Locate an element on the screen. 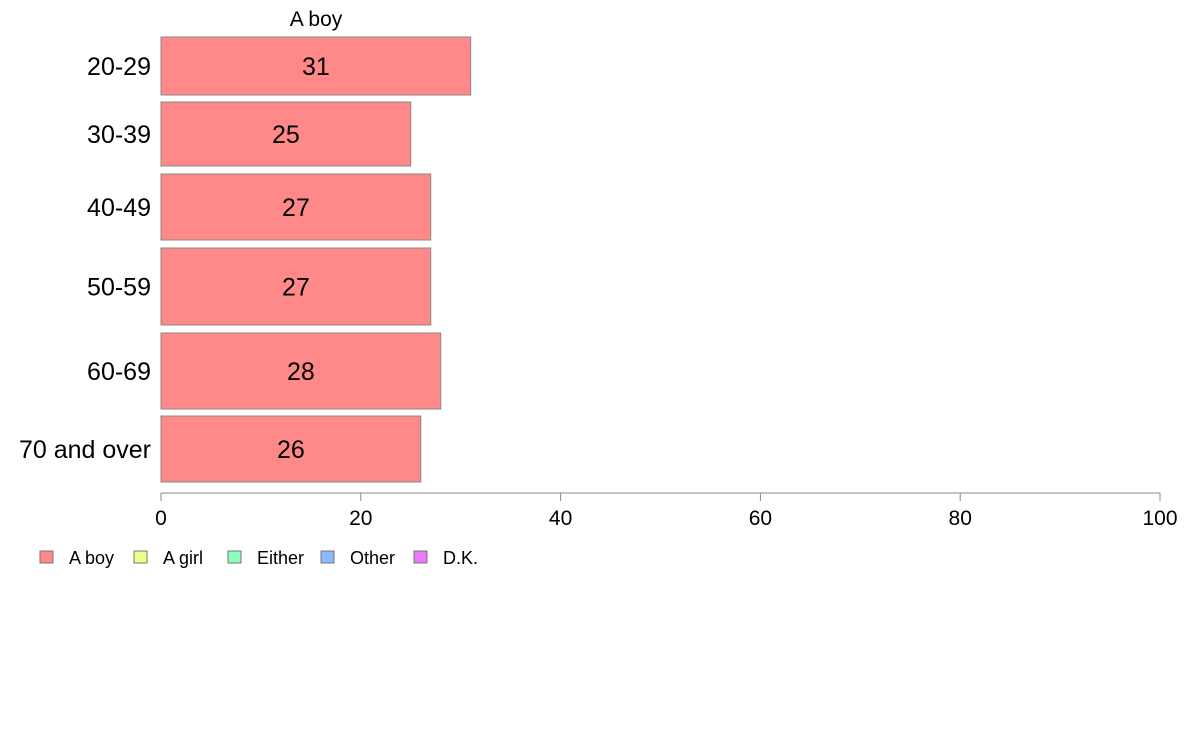  category-label: 50-59 is located at coordinates (119, 288).